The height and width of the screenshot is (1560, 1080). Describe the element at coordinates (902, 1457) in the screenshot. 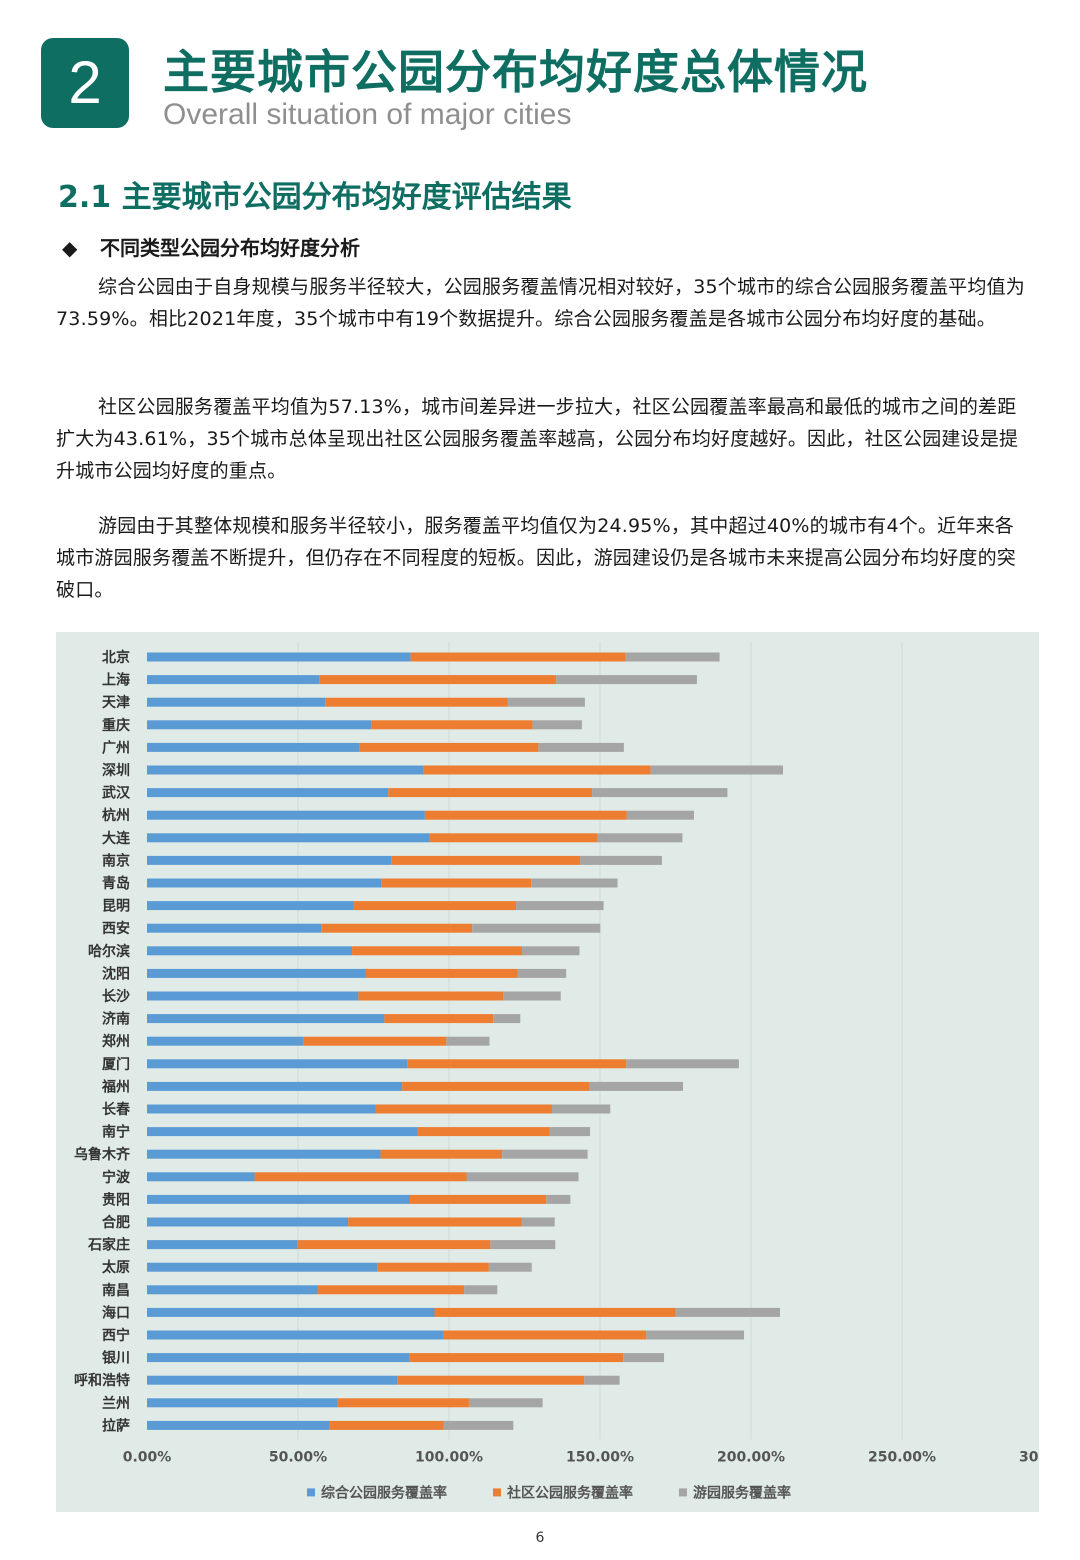

I see `x-tick-label: 250.00%` at that location.